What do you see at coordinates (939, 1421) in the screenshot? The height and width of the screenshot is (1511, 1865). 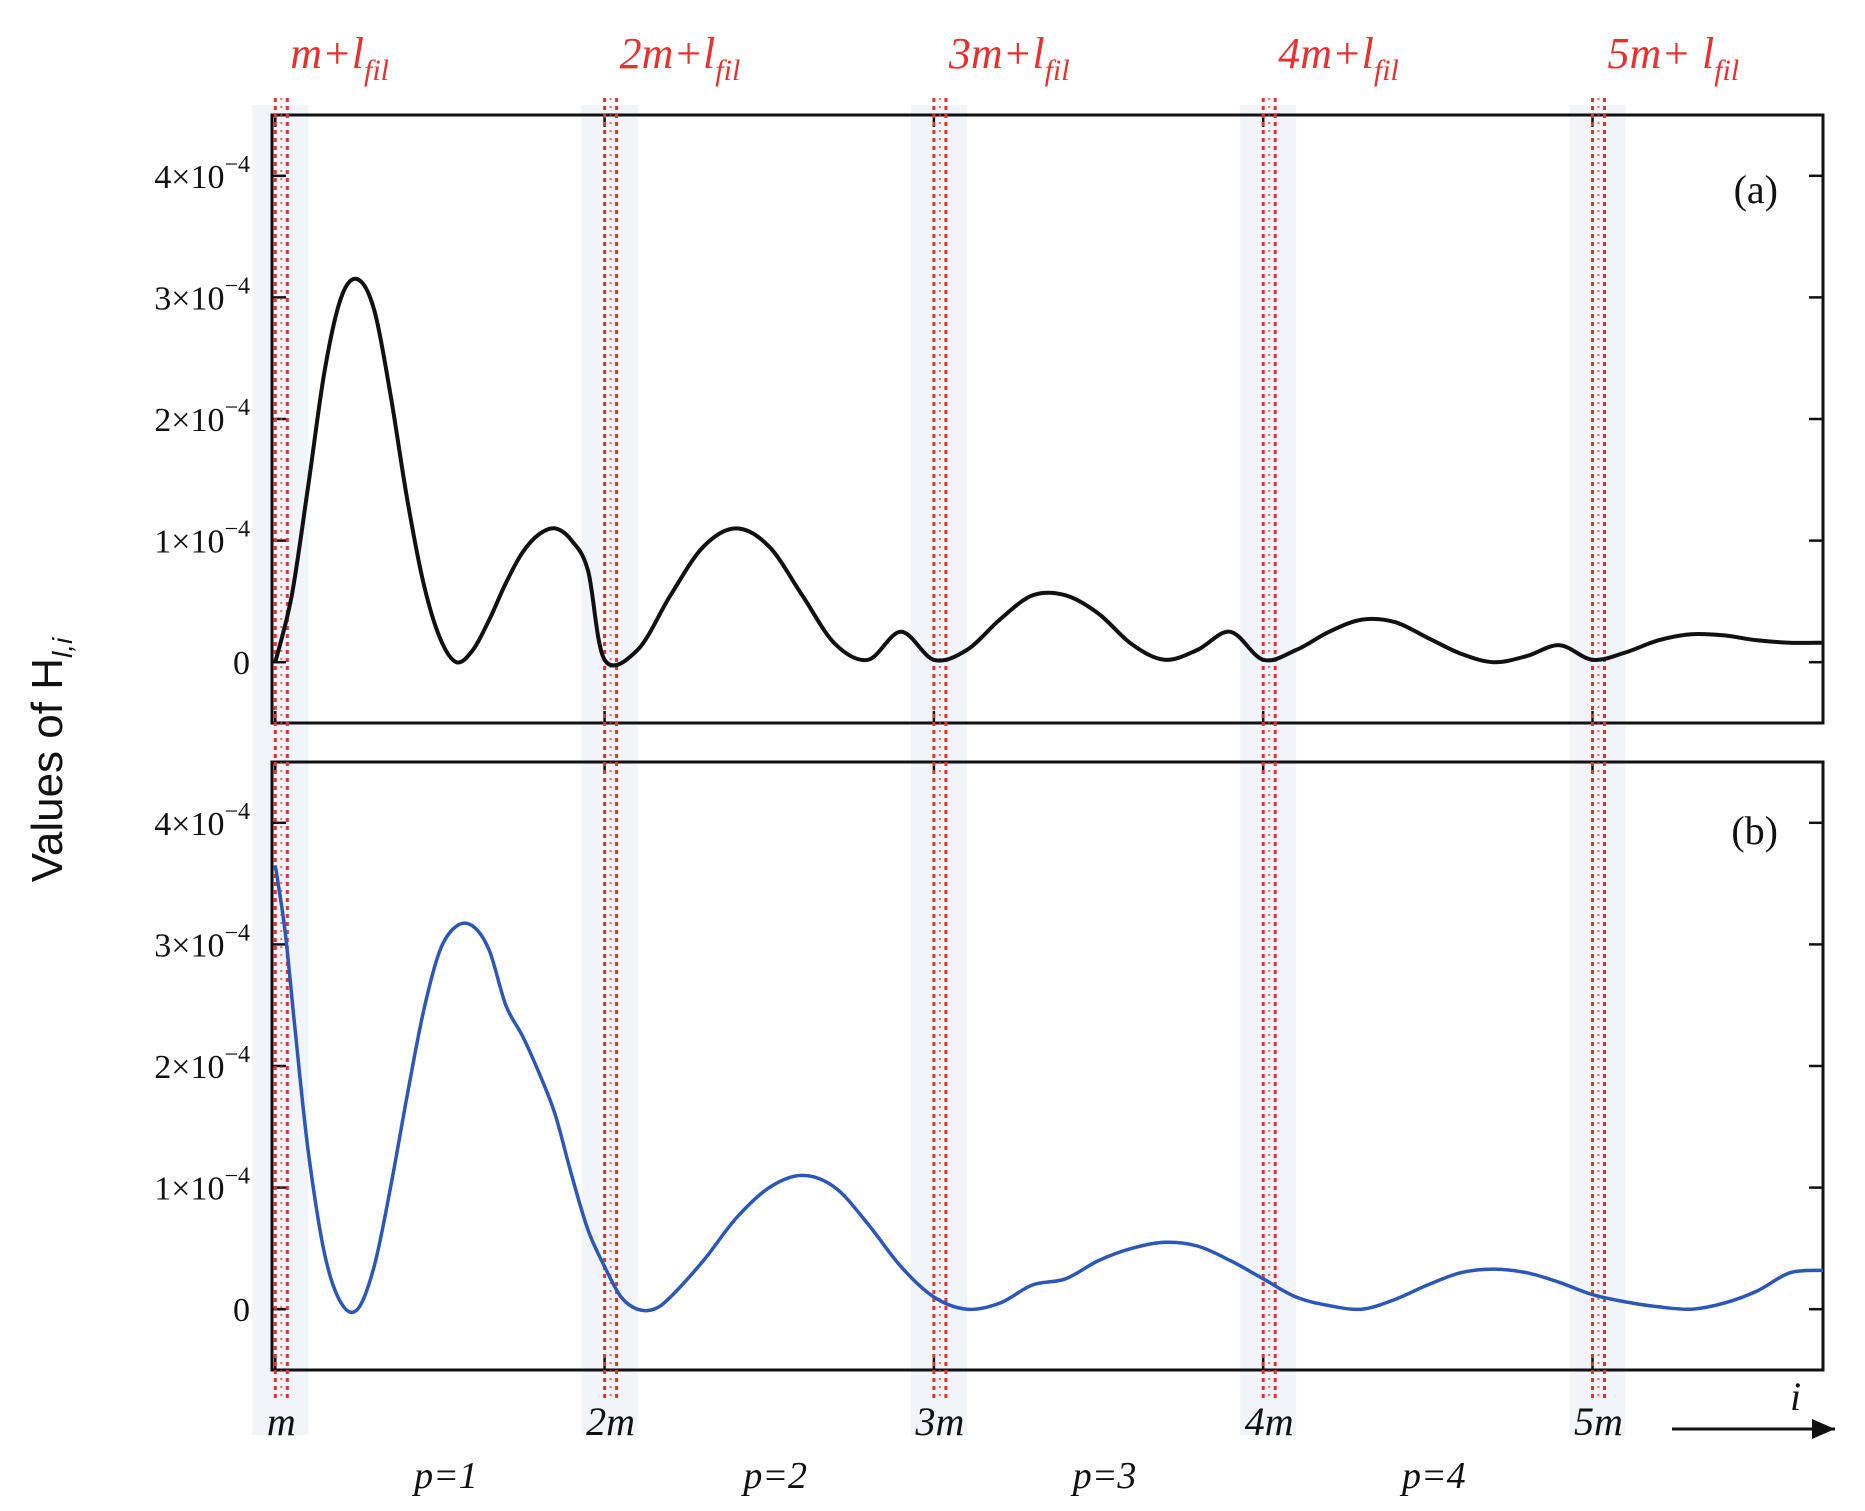 I see `x-tick-label: 3m` at bounding box center [939, 1421].